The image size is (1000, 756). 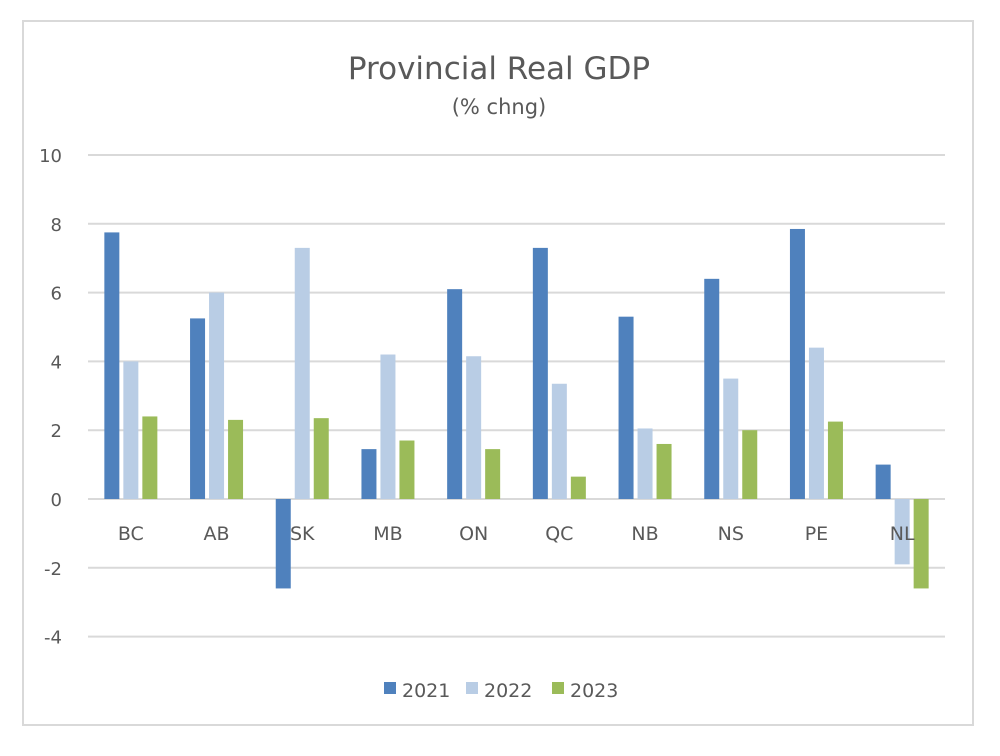 What do you see at coordinates (131, 430) in the screenshot?
I see `bar-BC-2022` at bounding box center [131, 430].